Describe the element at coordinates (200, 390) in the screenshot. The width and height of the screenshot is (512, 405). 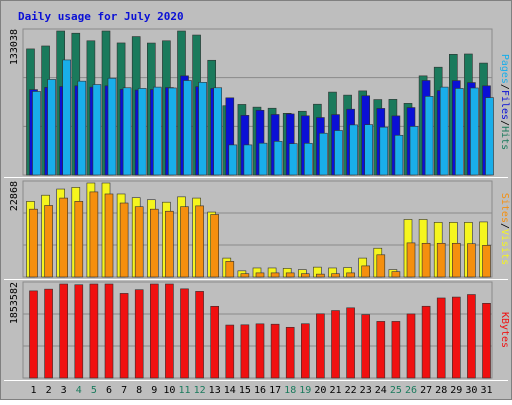
I see `x-tick-label-day-12: 12` at that location.